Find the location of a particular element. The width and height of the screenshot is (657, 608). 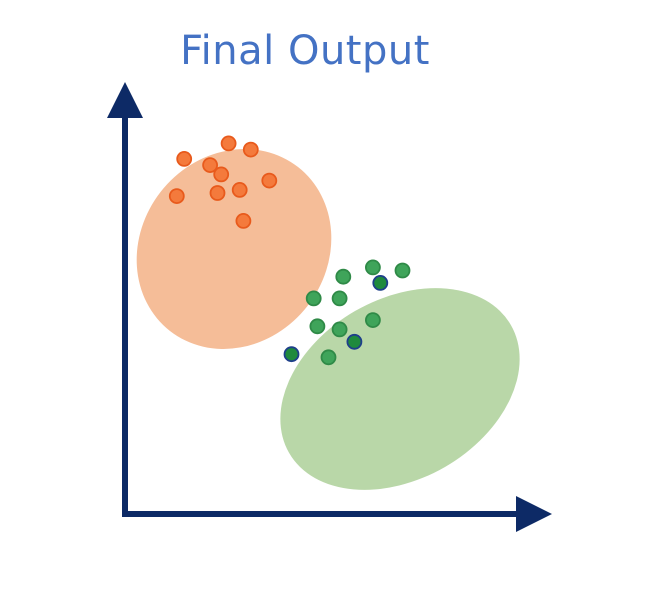

points-layer is located at coordinates (289, 250).